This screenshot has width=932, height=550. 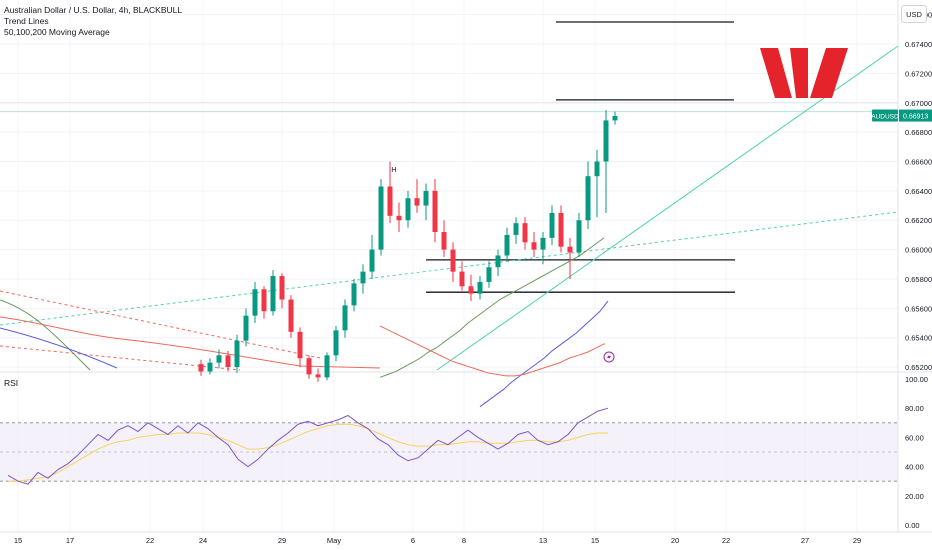 What do you see at coordinates (918, 132) in the screenshot?
I see `price-tick: 0.66800` at bounding box center [918, 132].